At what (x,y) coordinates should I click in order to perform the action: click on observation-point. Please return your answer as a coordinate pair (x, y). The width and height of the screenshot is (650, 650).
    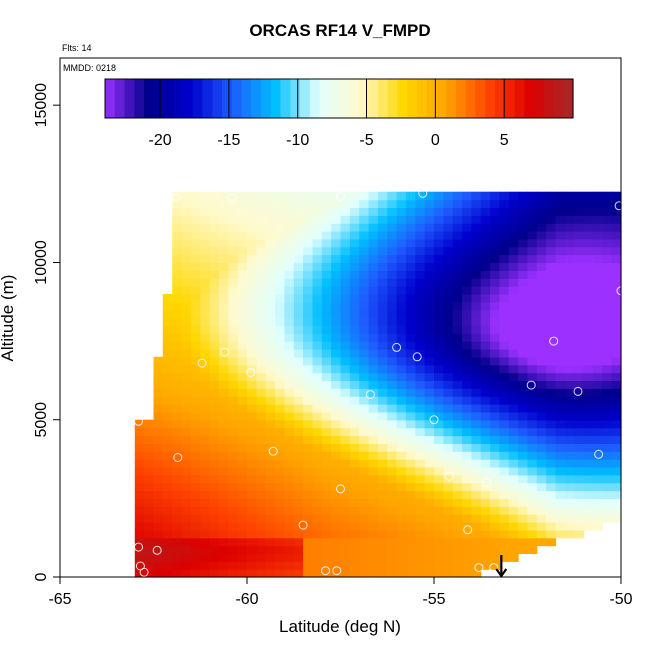
    Looking at the image, I should click on (138, 547).